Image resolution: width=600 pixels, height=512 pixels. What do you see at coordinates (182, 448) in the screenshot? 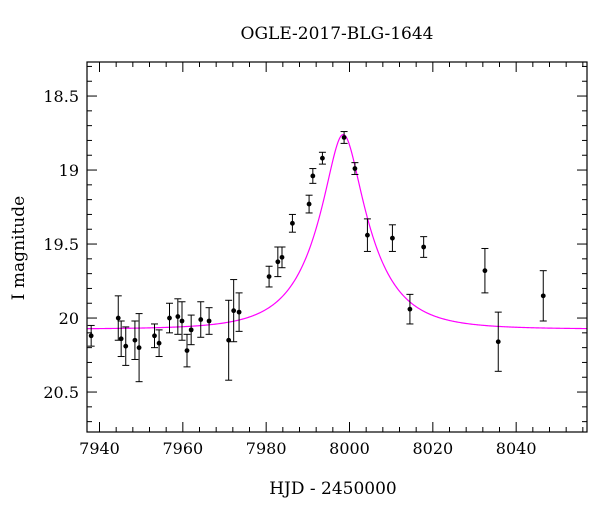
I see `x-tick-label: 7960` at bounding box center [182, 448].